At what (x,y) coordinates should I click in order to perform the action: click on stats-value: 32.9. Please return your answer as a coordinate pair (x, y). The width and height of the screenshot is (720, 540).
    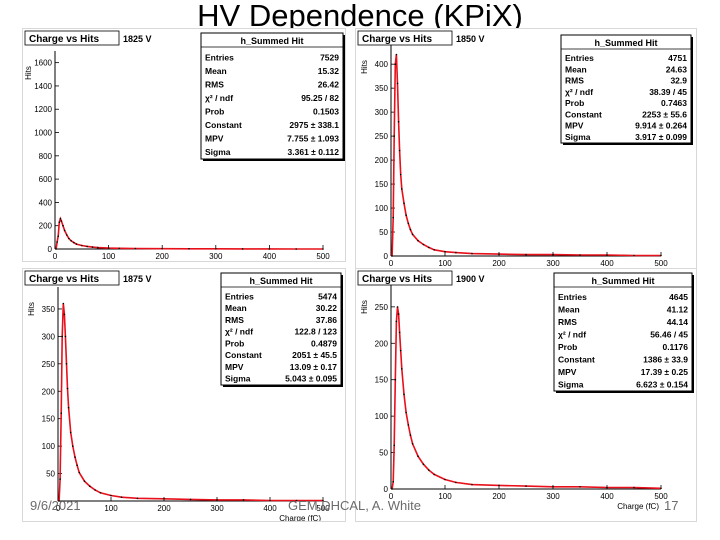
    Looking at the image, I should click on (678, 81).